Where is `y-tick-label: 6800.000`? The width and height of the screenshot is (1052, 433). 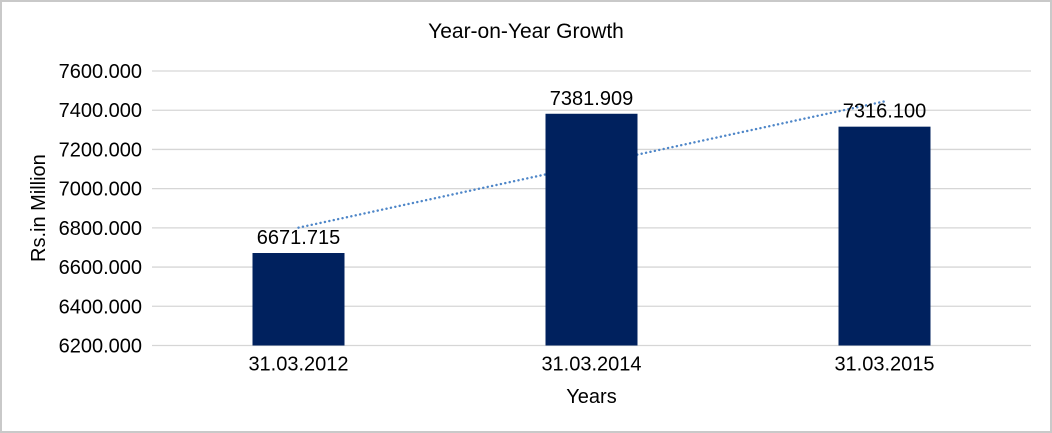 y-tick-label: 6800.000 is located at coordinates (100, 229).